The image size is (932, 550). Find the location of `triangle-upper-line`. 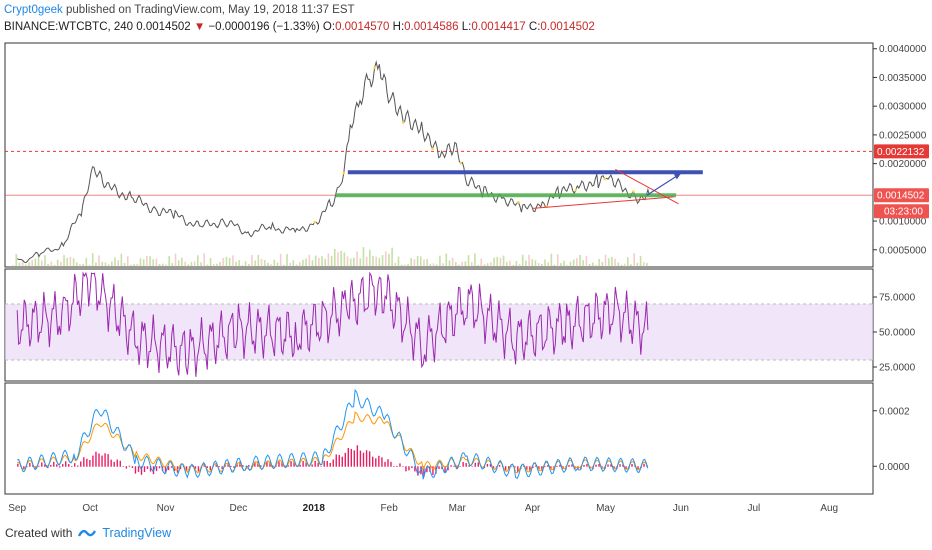

triangle-upper-line is located at coordinates (647, 186).